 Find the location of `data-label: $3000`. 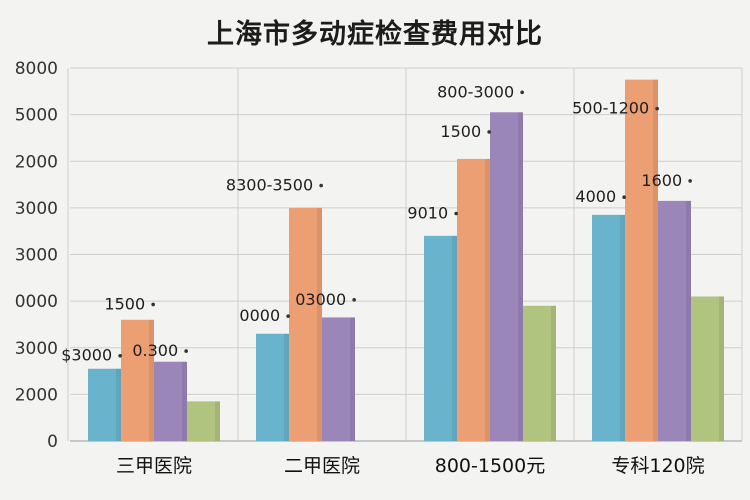

data-label: $3000 is located at coordinates (86, 355).